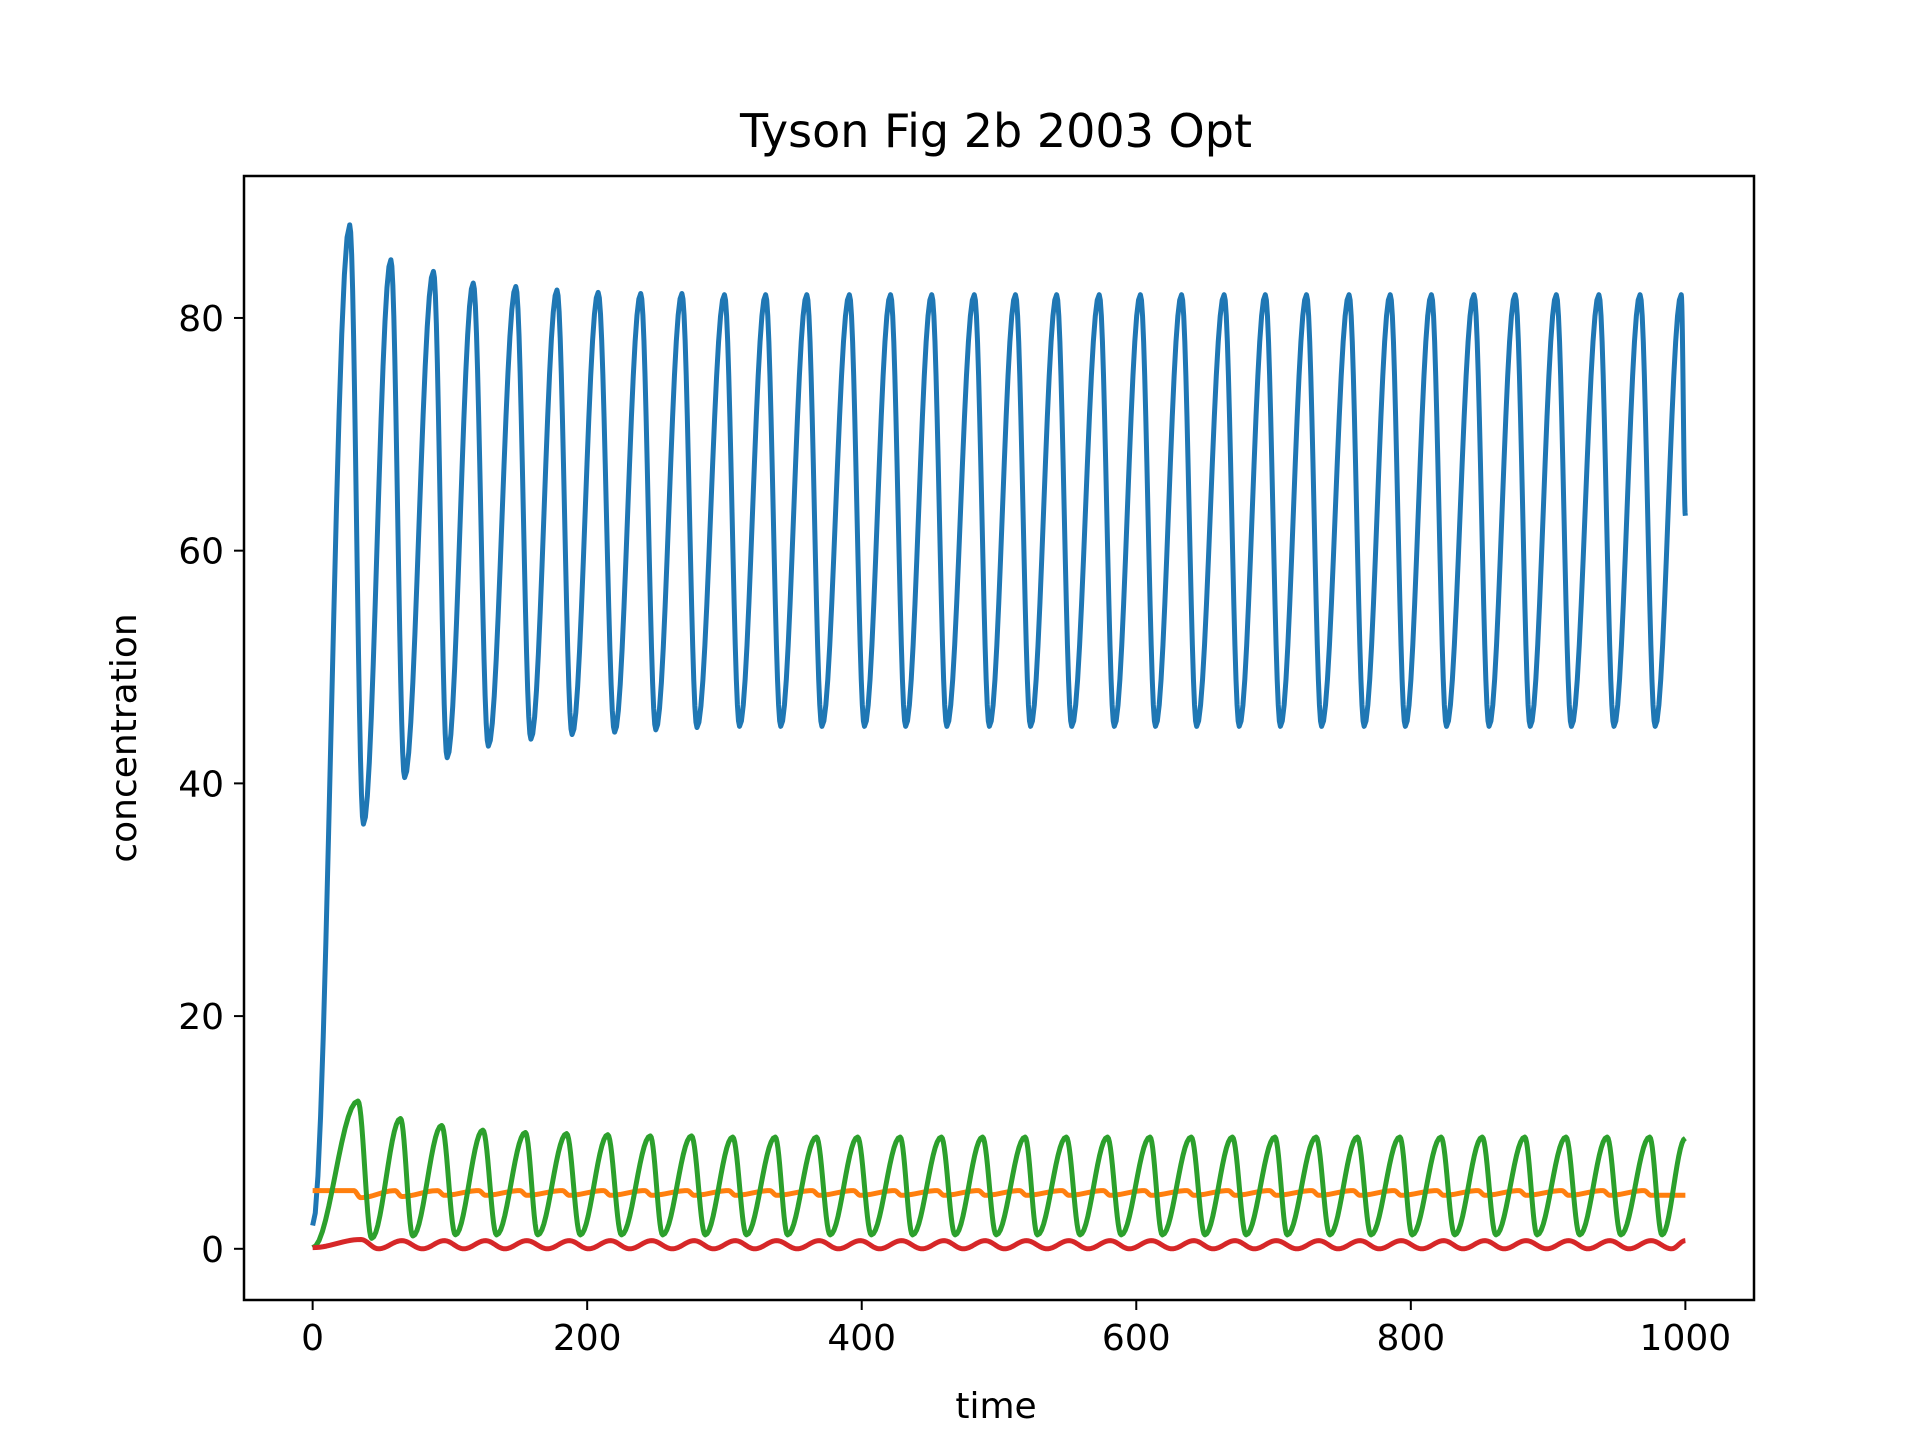 Image resolution: width=1920 pixels, height=1440 pixels. Describe the element at coordinates (1136, 1338) in the screenshot. I see `x-tick-label: 600` at that location.